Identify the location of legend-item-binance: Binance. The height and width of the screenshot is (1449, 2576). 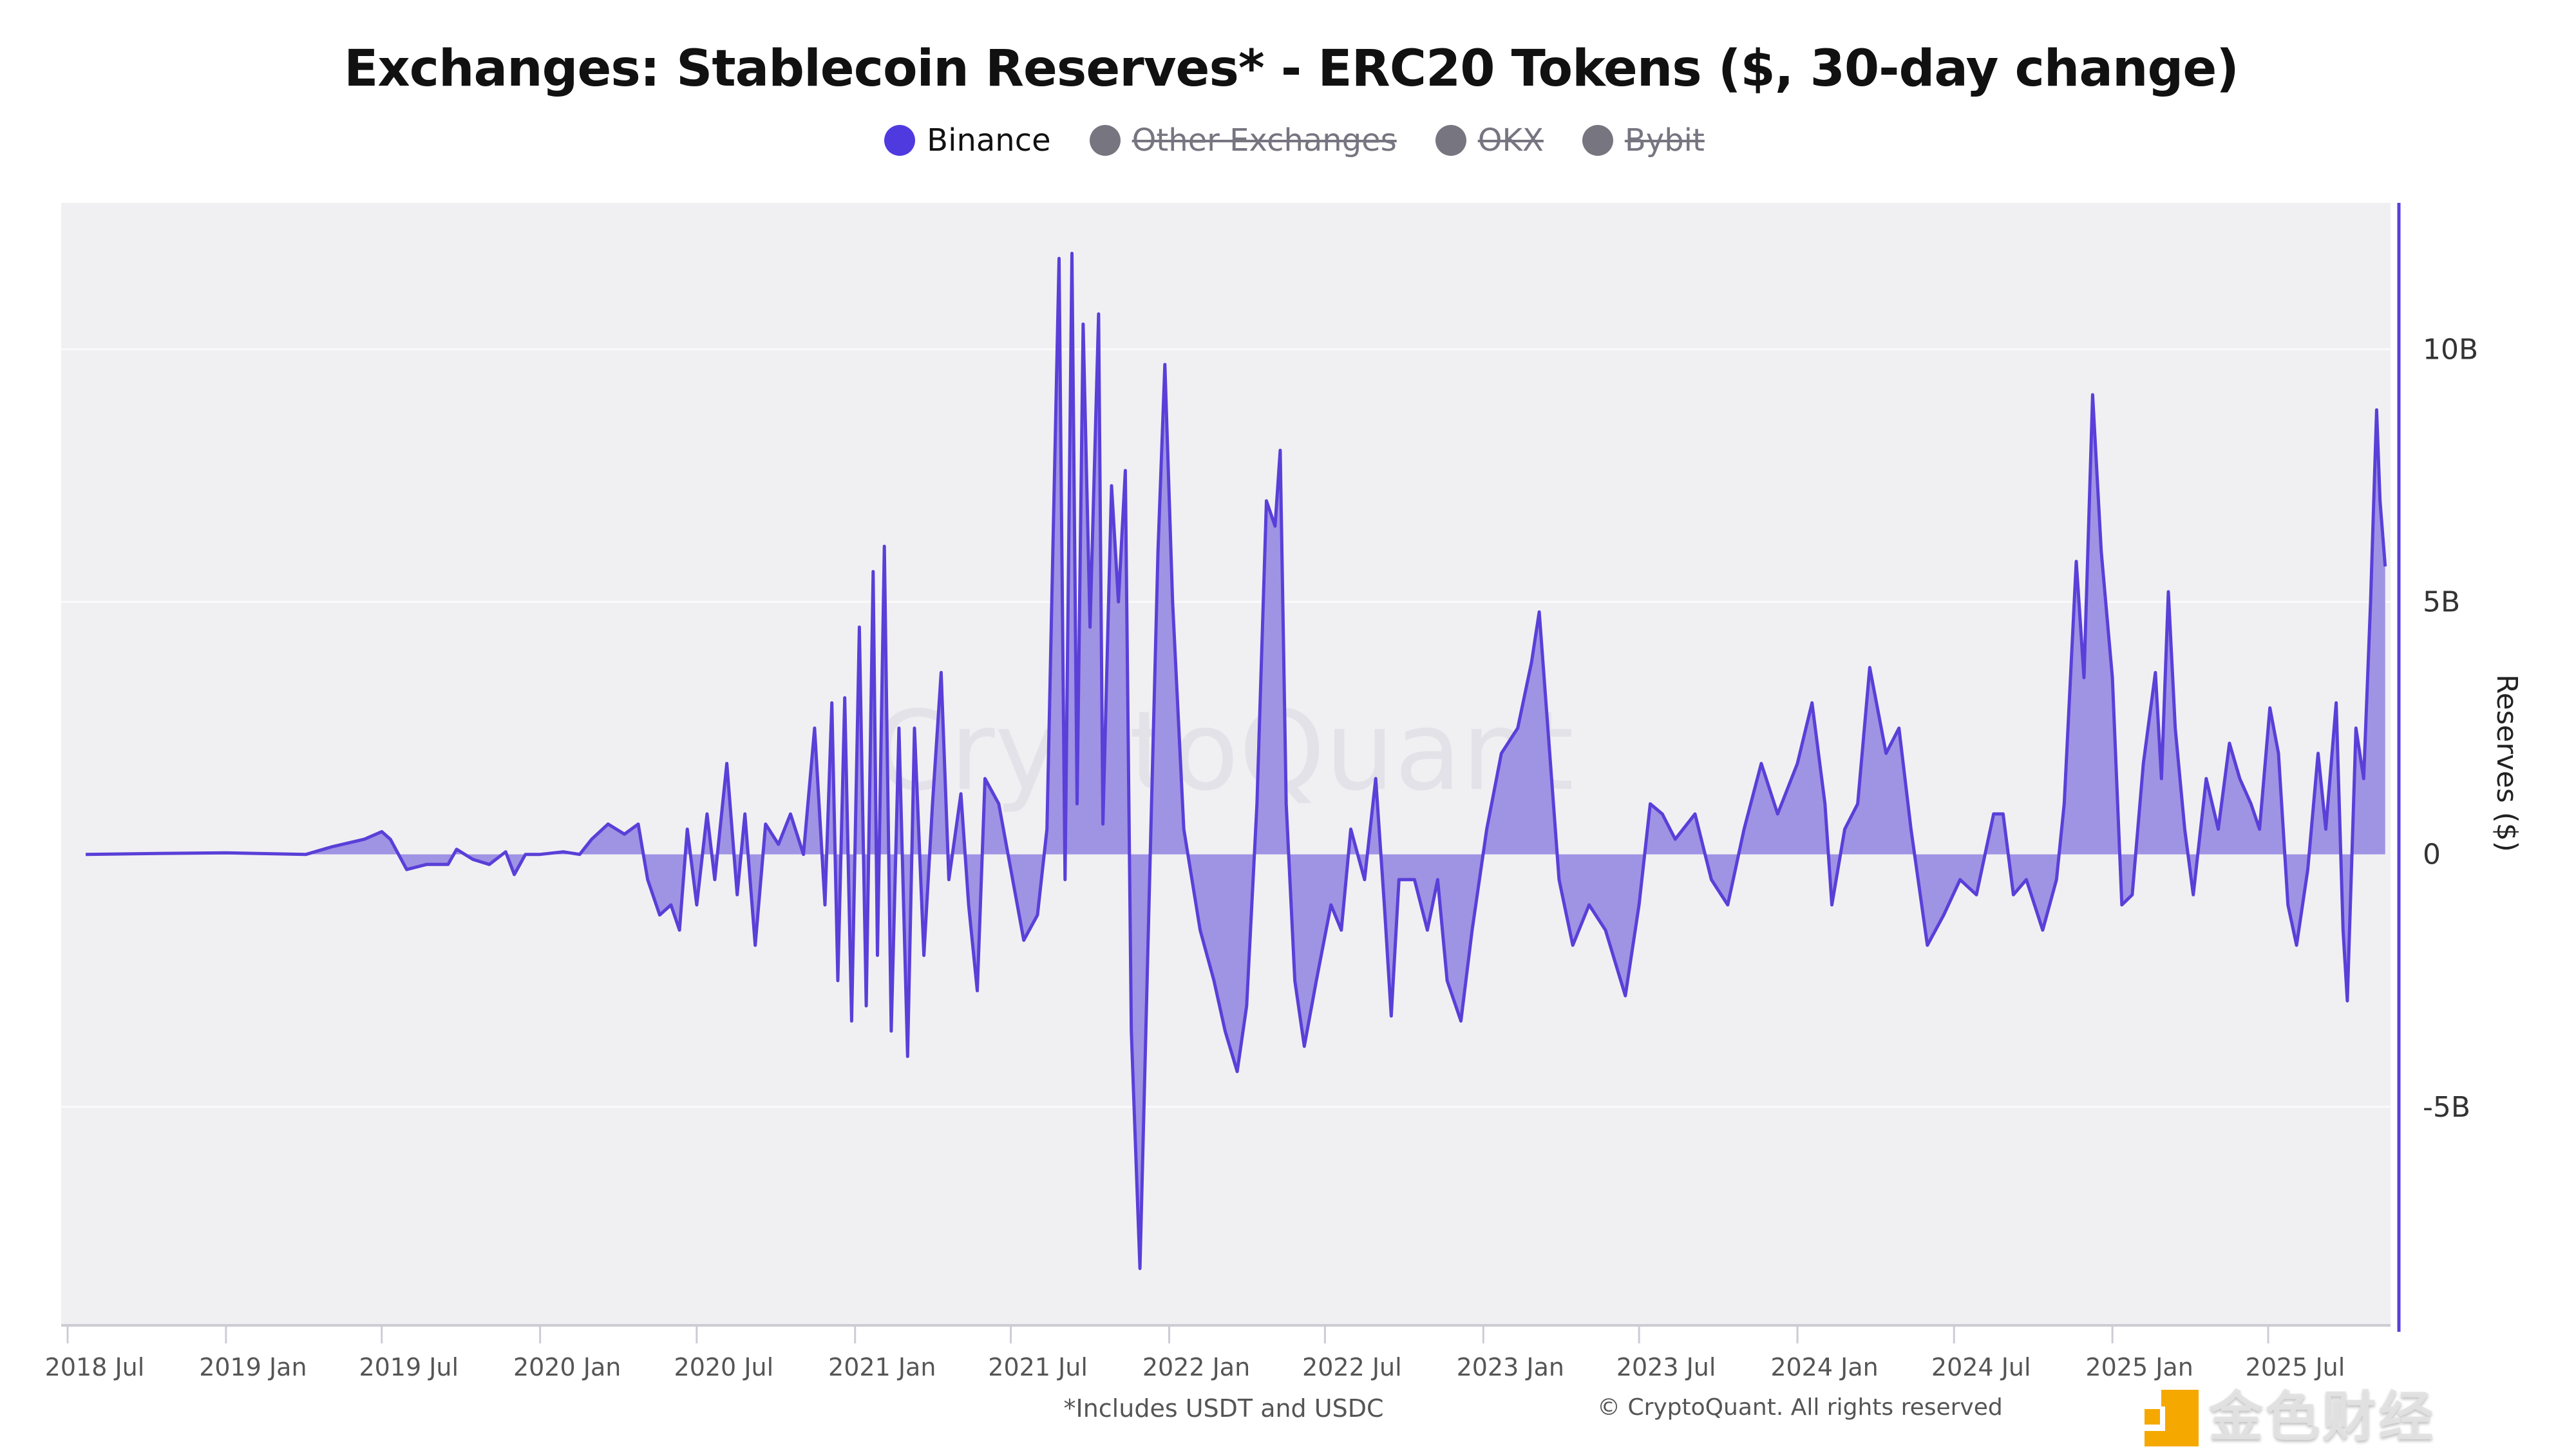
(968, 140).